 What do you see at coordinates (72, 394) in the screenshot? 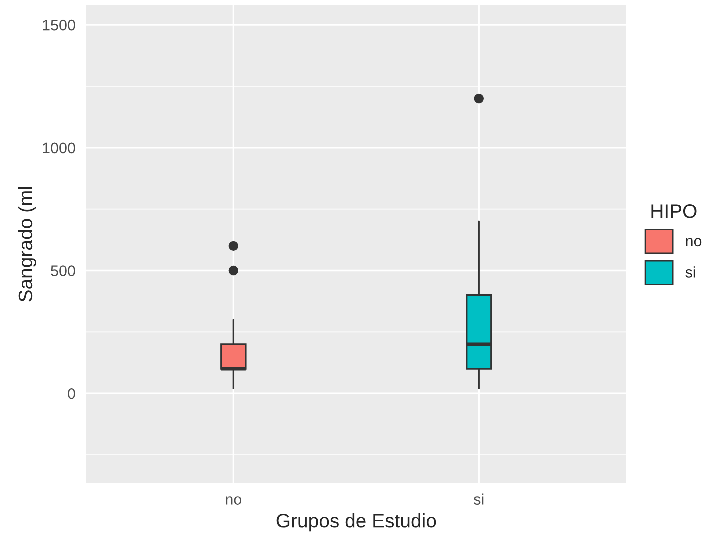
I see `y-tick-label: 0` at bounding box center [72, 394].